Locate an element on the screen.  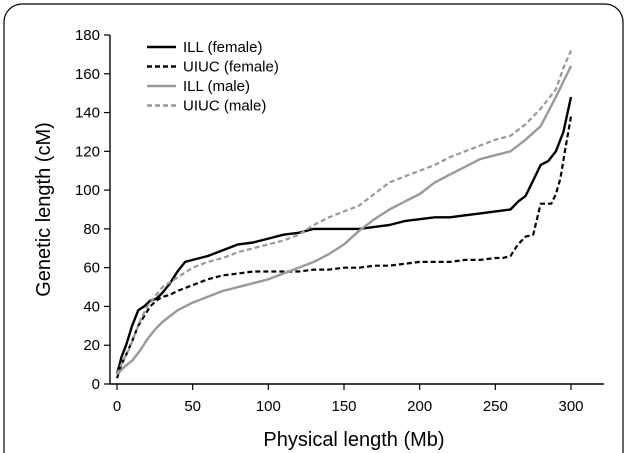
y-axis-title: Genetic length (cM) is located at coordinates (44, 209).